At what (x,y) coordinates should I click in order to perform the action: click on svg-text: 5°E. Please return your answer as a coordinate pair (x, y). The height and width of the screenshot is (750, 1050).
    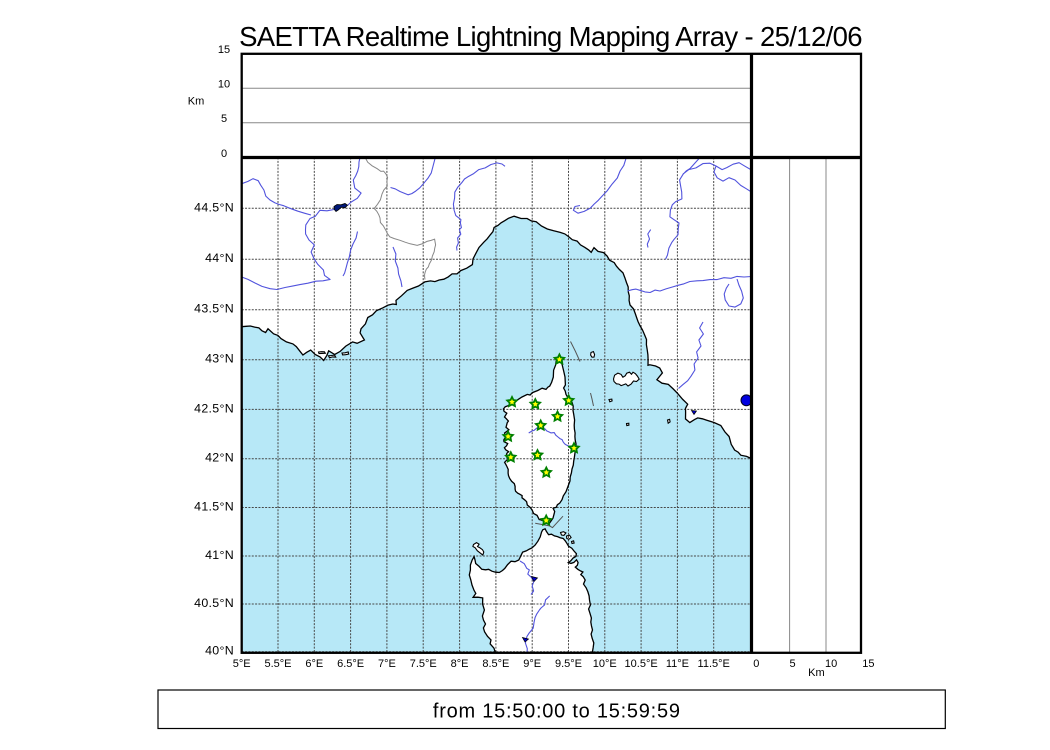
    Looking at the image, I should click on (242, 664).